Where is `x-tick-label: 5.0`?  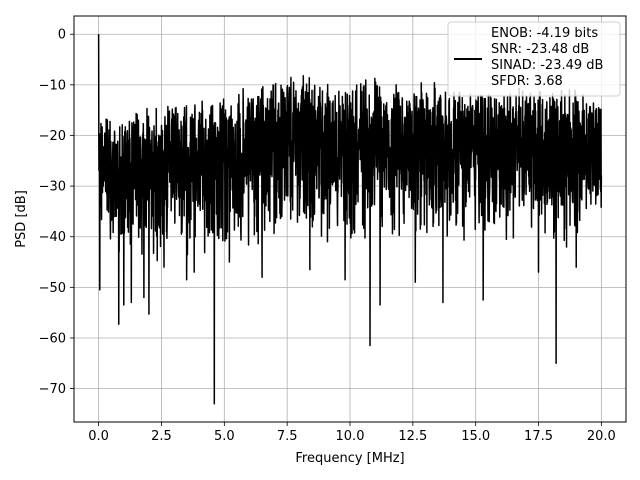
x-tick-label: 5.0 is located at coordinates (224, 436).